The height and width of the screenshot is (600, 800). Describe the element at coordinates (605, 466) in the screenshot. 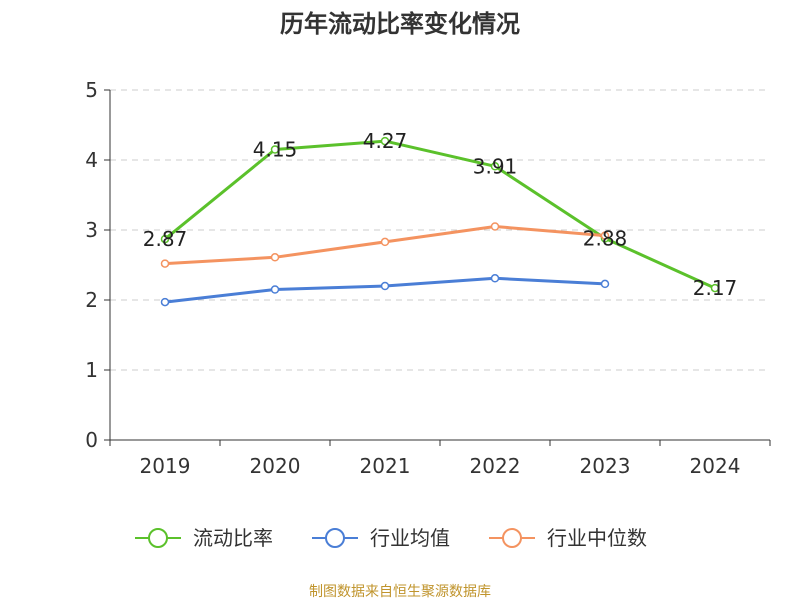

I see `x-tick-label: 2023` at that location.